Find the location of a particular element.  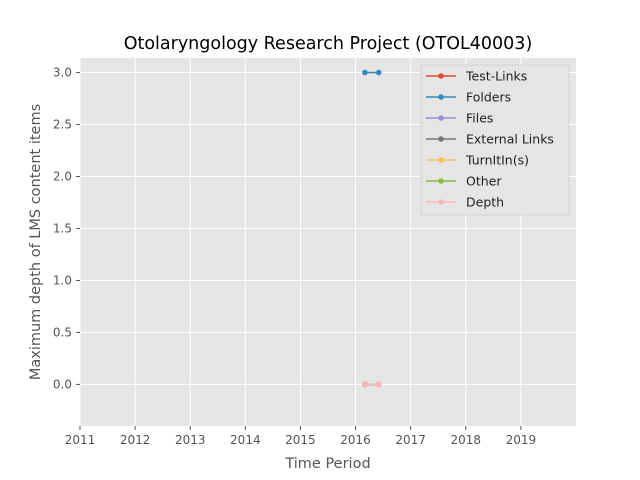

legend-label: Files is located at coordinates (479, 118).